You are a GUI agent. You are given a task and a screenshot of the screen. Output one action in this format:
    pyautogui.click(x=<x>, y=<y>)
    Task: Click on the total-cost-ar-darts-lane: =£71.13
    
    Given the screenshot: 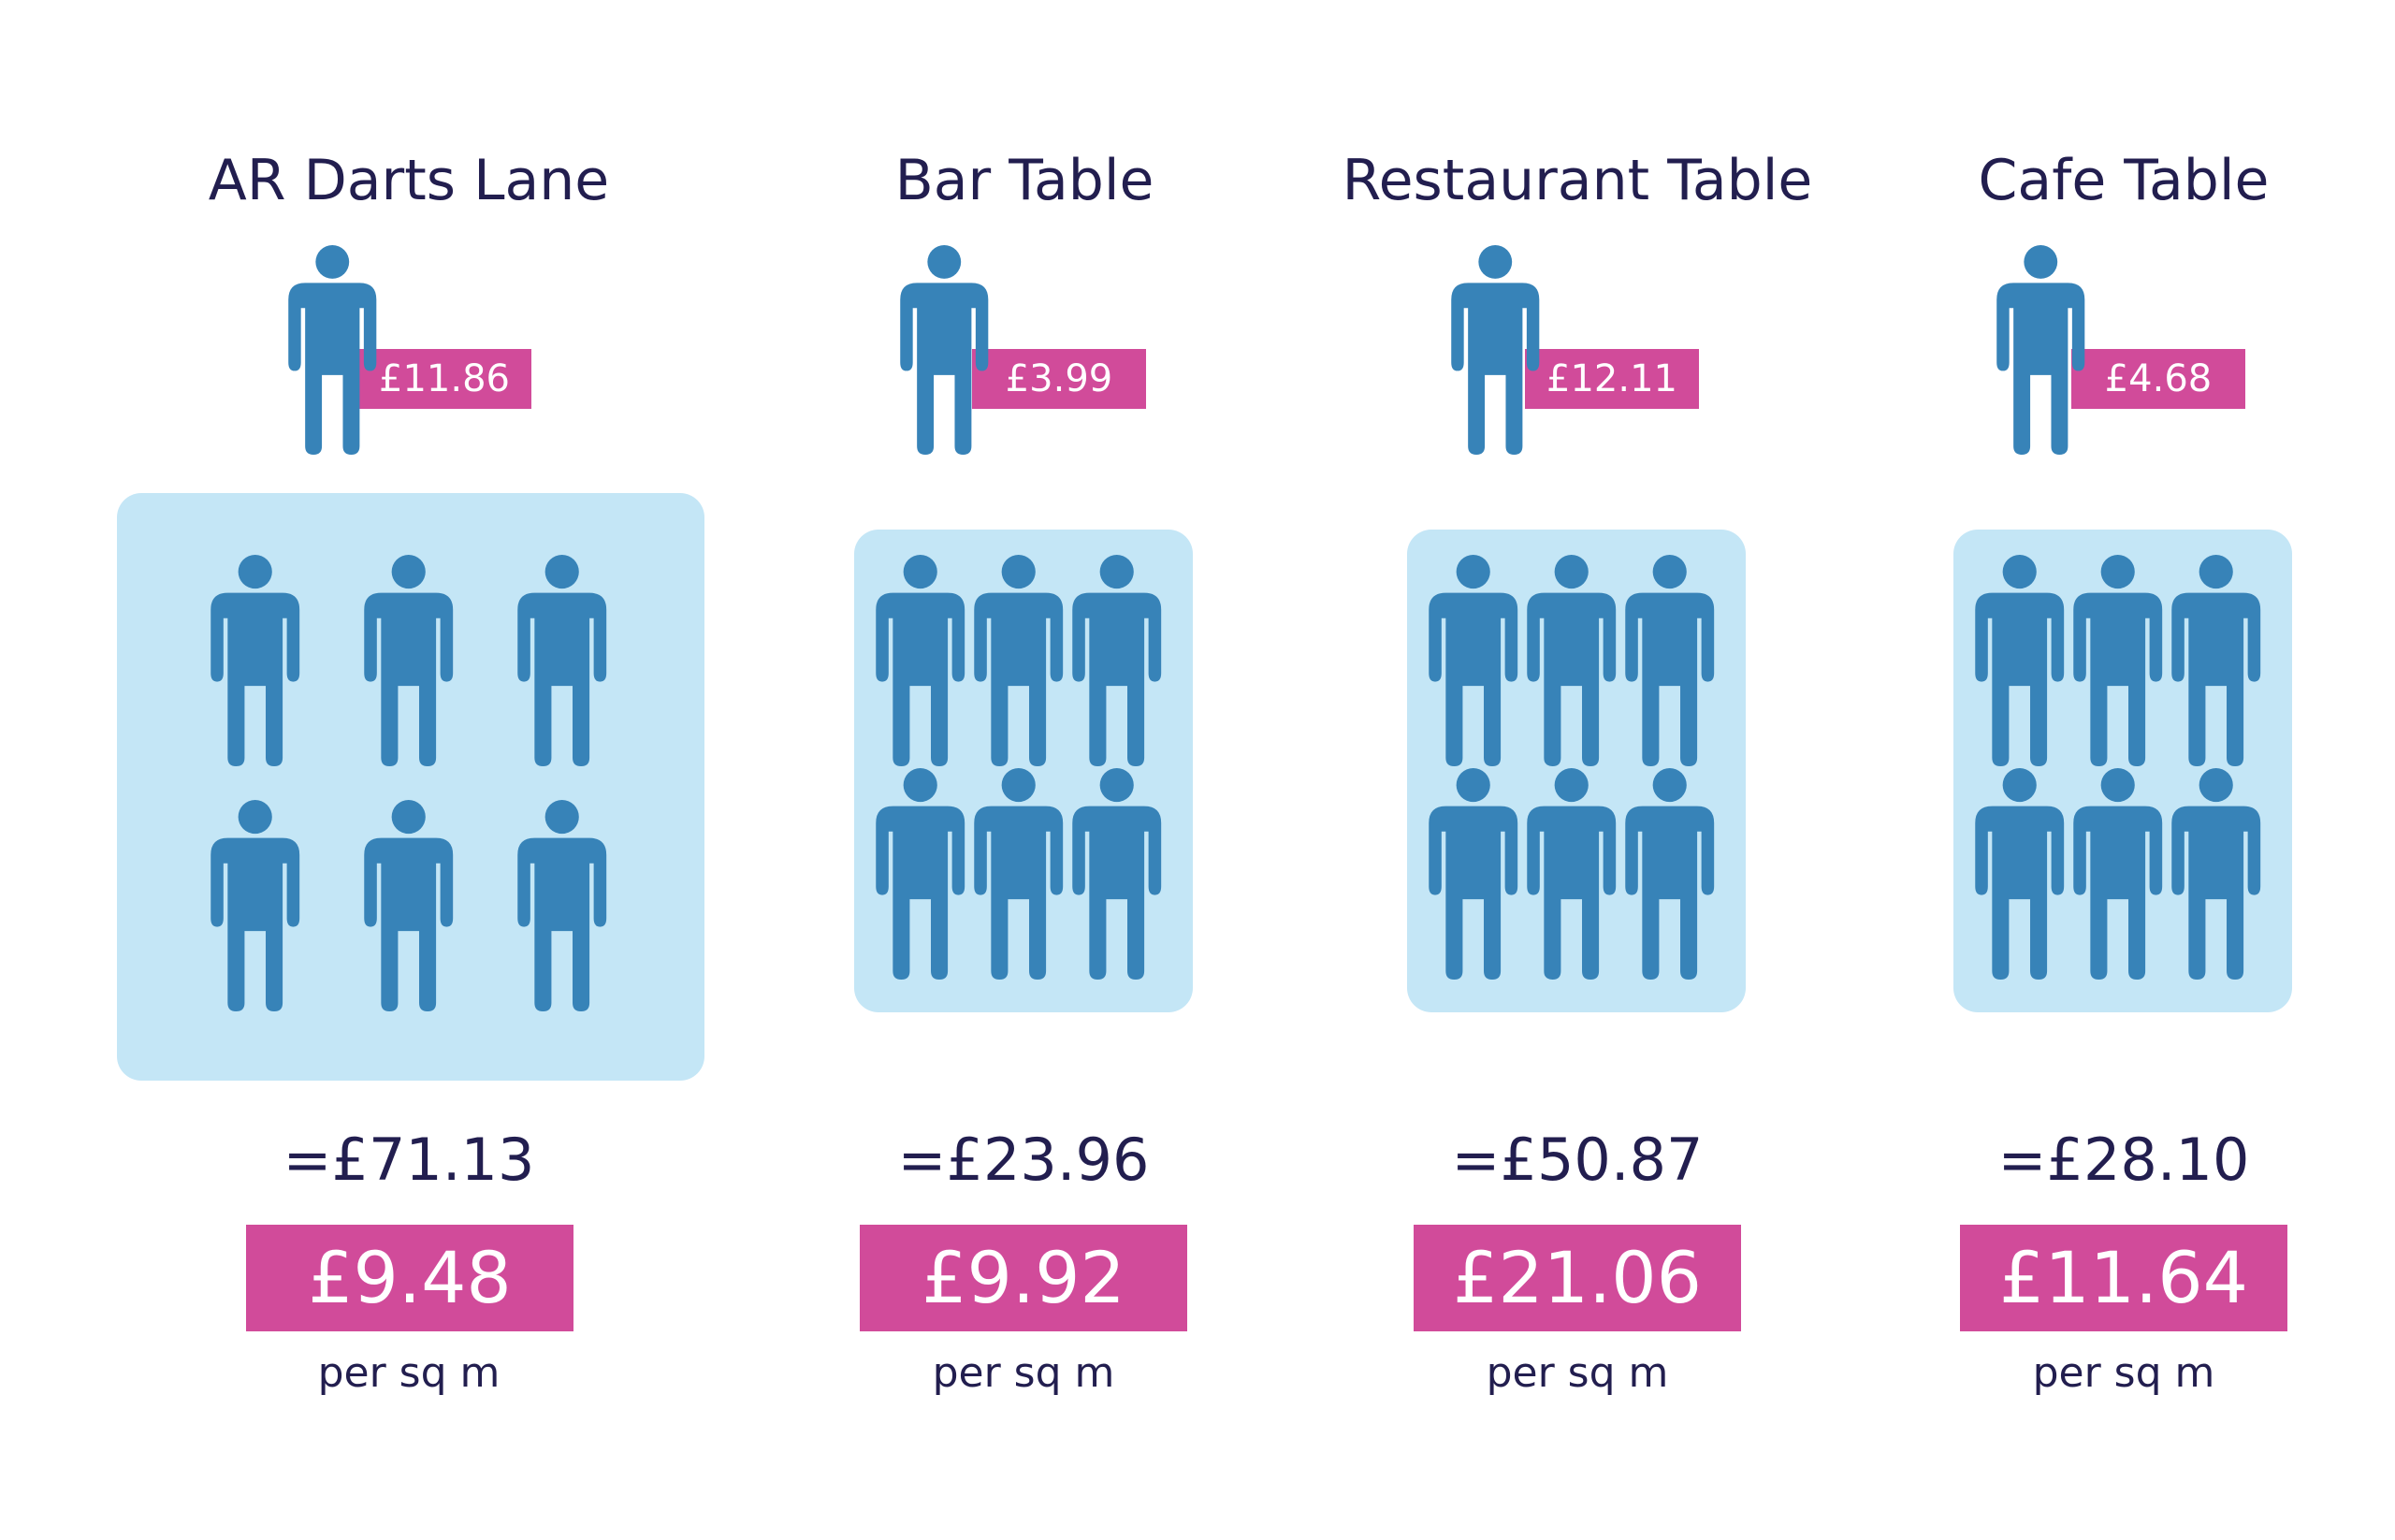 What is the action you would take?
    pyautogui.click(x=409, y=1160)
    